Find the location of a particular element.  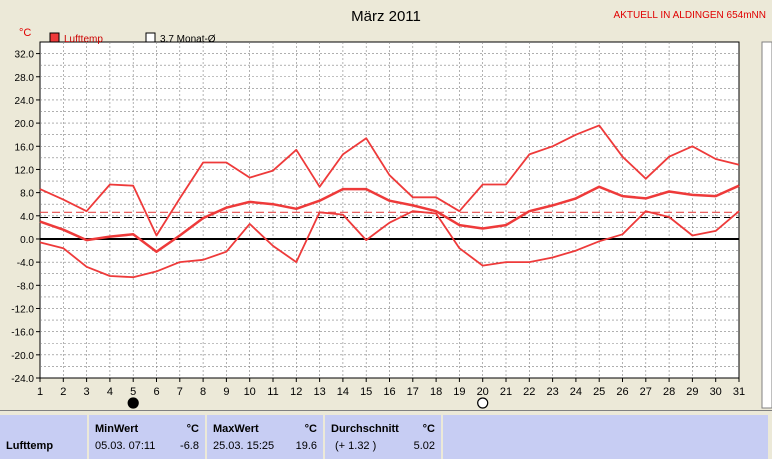

max-unit: °C is located at coordinates (310, 429).